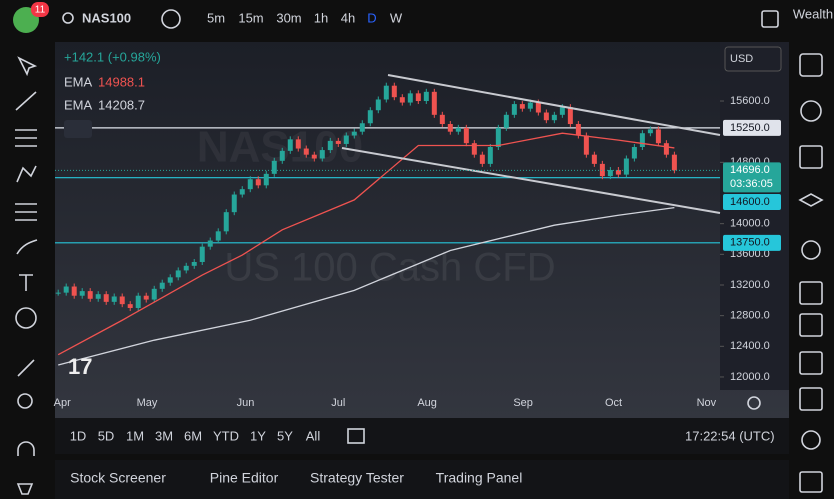 Image resolution: width=834 pixels, height=499 pixels. Describe the element at coordinates (321, 17) in the screenshot. I see `interval: 1h` at that location.